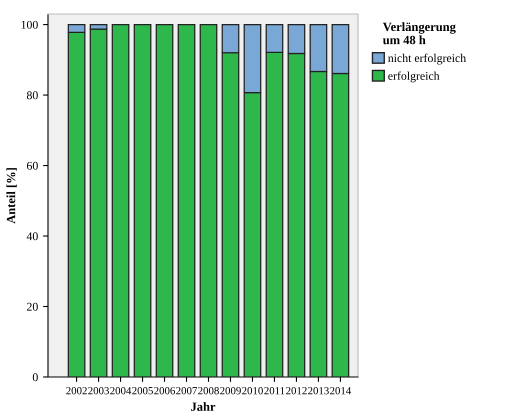 This screenshot has height=415, width=523. I want to click on x-tick-label: 2004, so click(121, 390).